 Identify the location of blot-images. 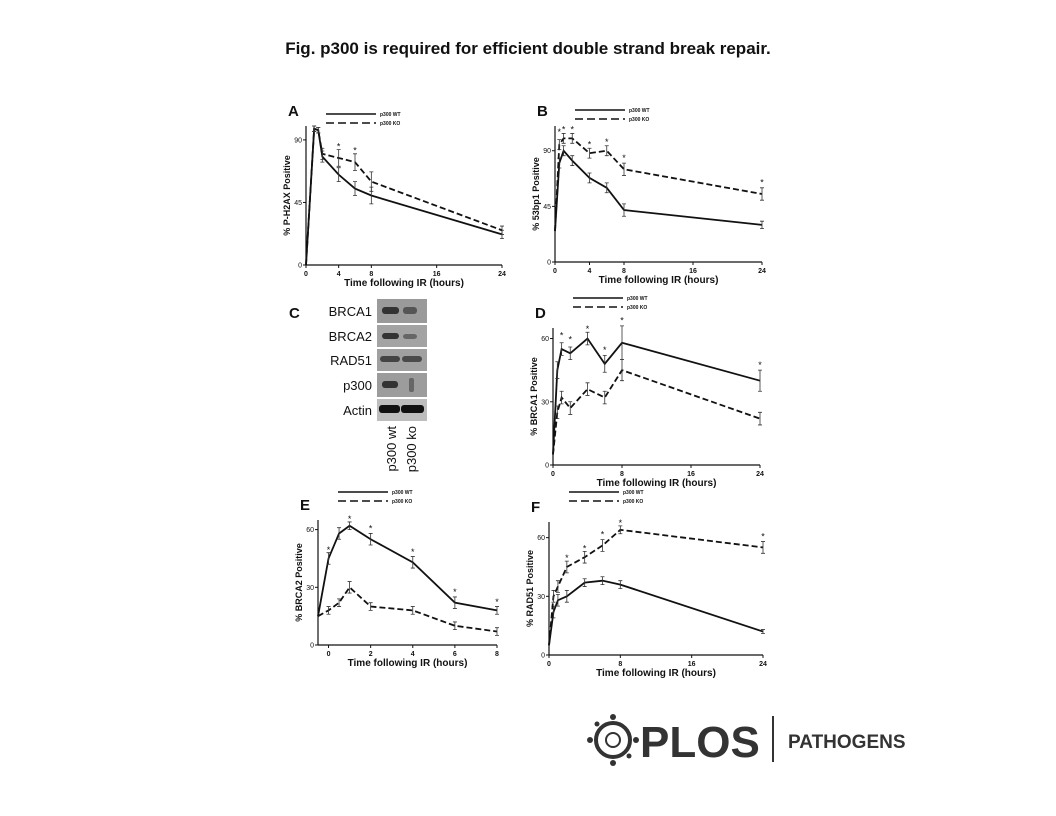
(402, 360).